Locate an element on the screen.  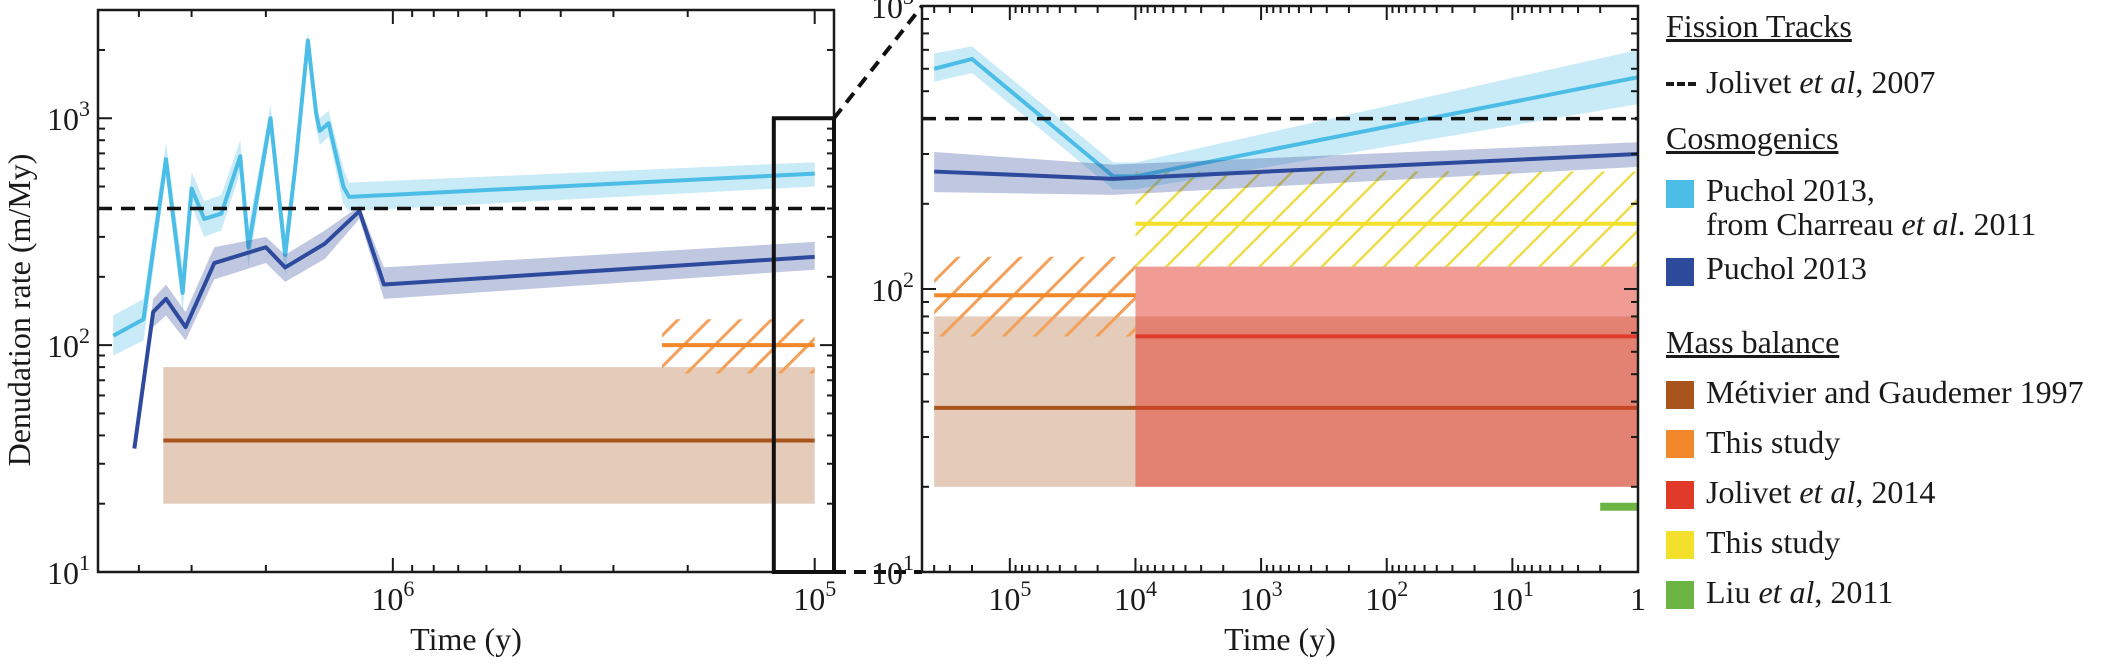
p1-x-tick-exp: 3 is located at coordinates (1277, 588).